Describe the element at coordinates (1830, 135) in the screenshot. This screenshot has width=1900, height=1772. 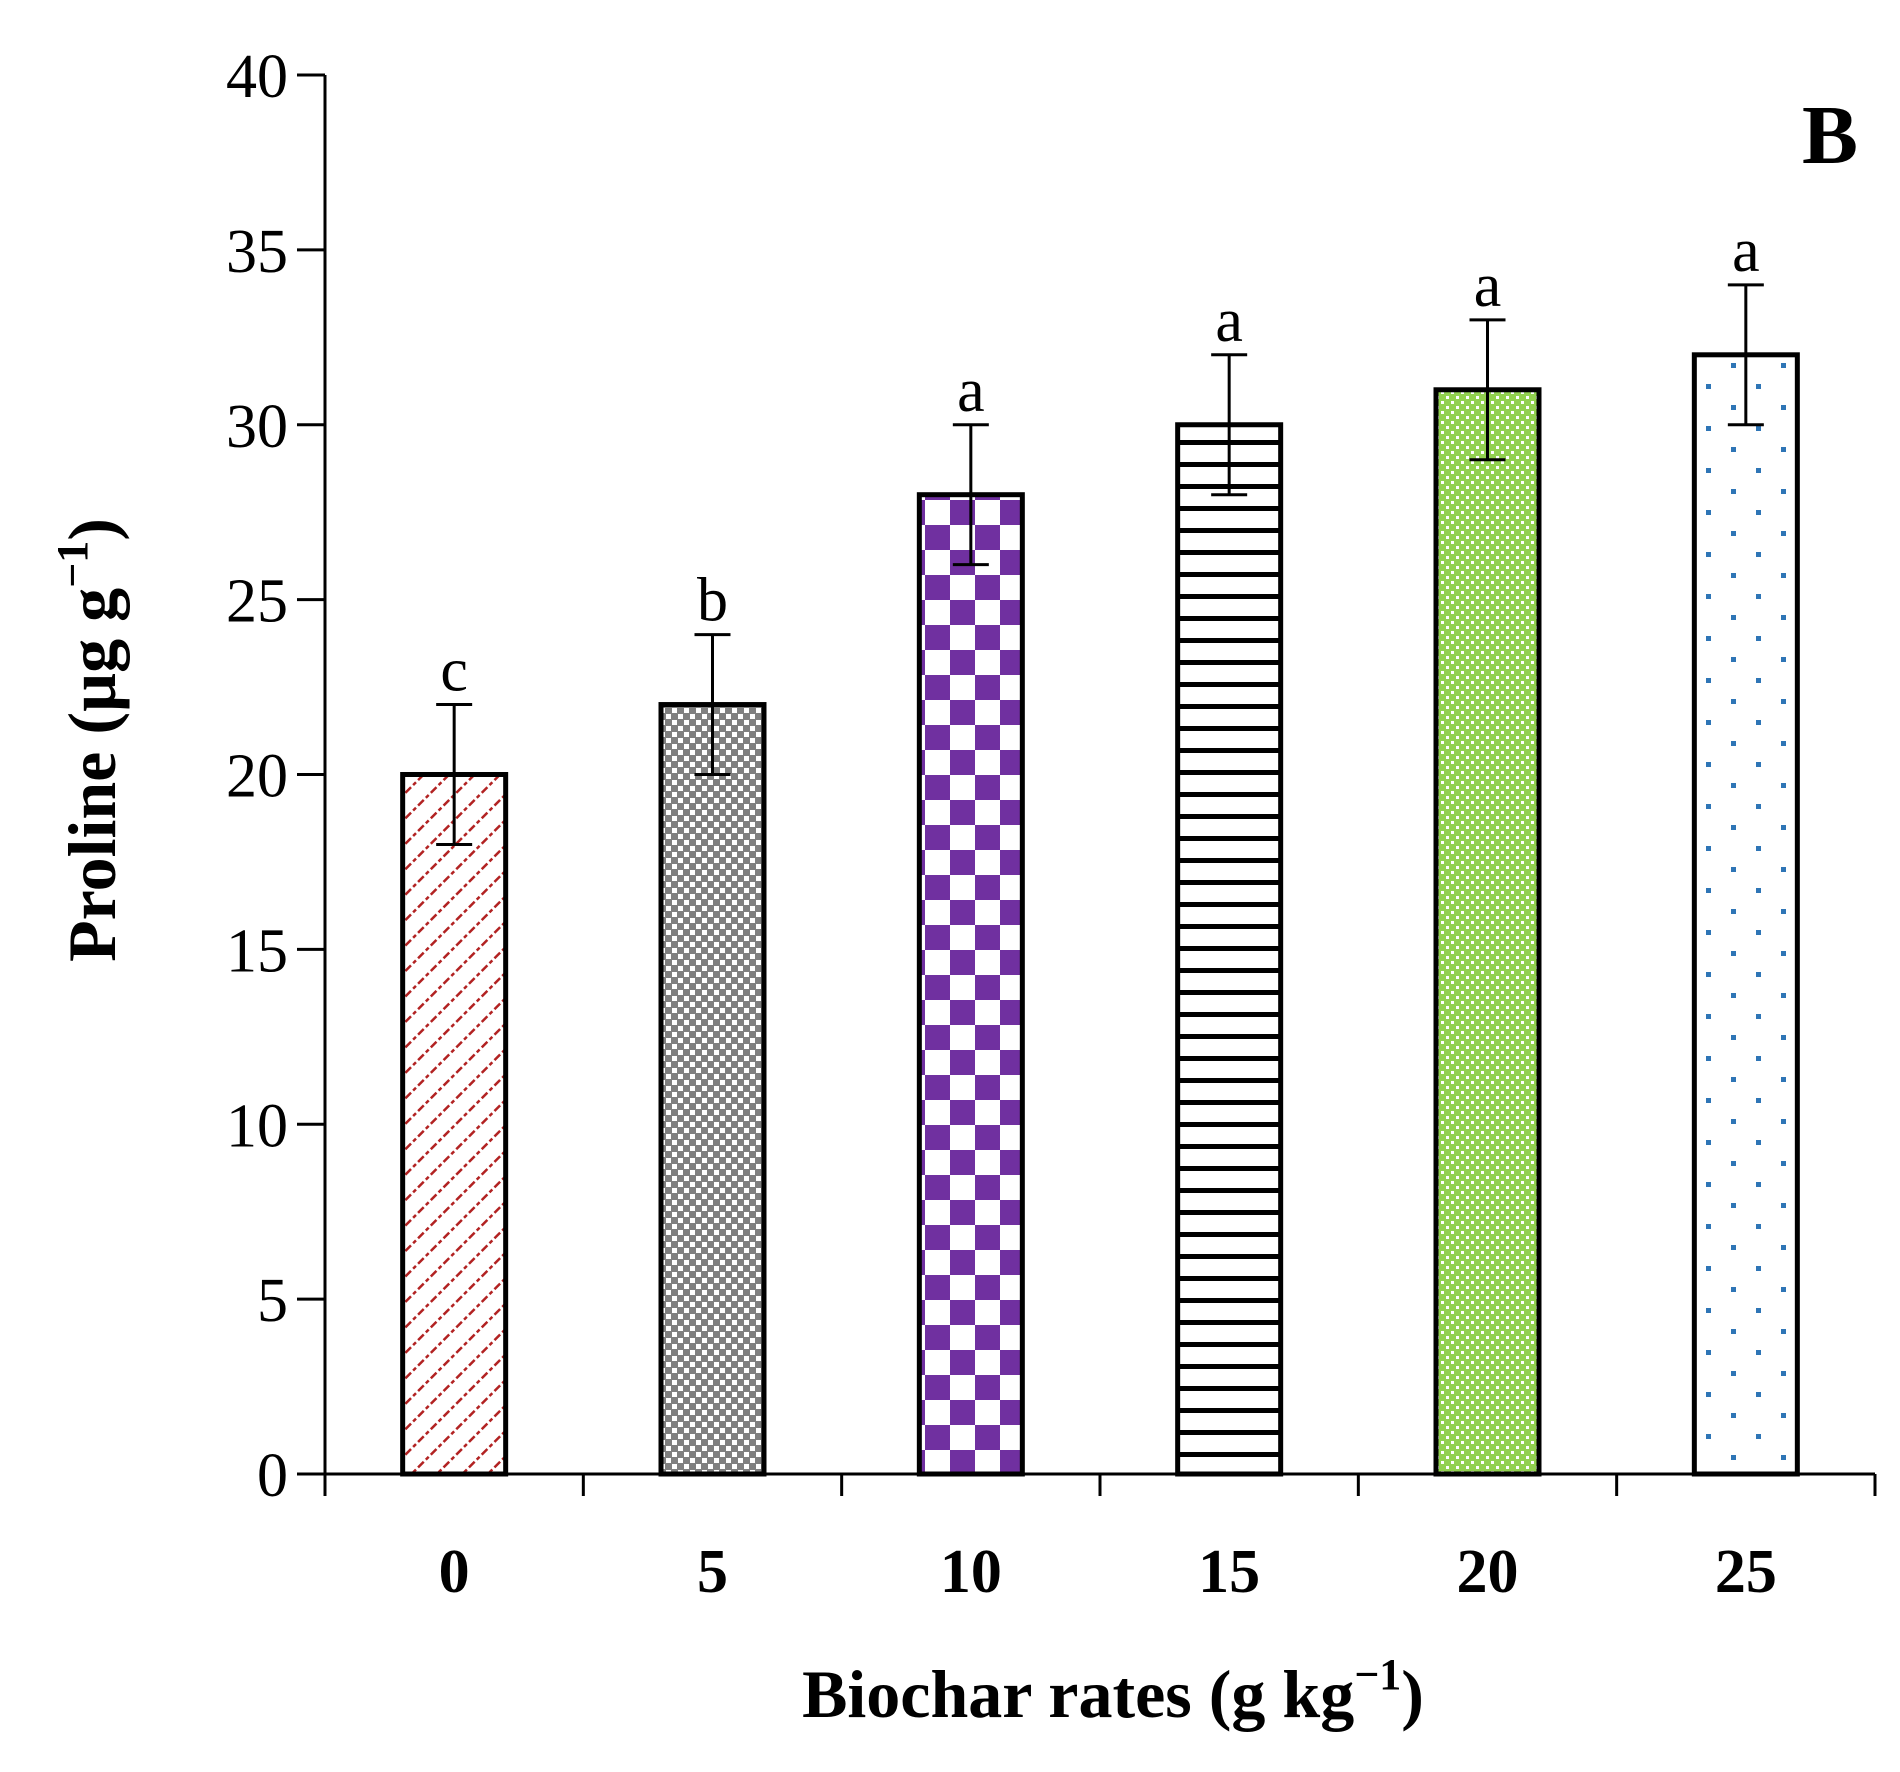
I see `panel-label: B` at that location.